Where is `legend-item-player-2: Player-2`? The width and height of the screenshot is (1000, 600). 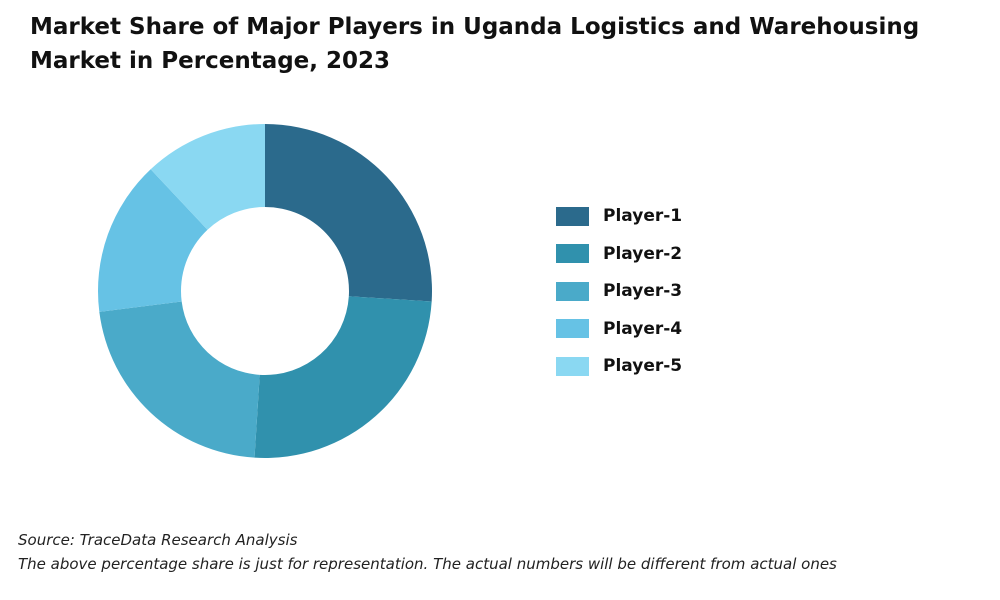
legend-item-player-2: Player-2 is located at coordinates (619, 254).